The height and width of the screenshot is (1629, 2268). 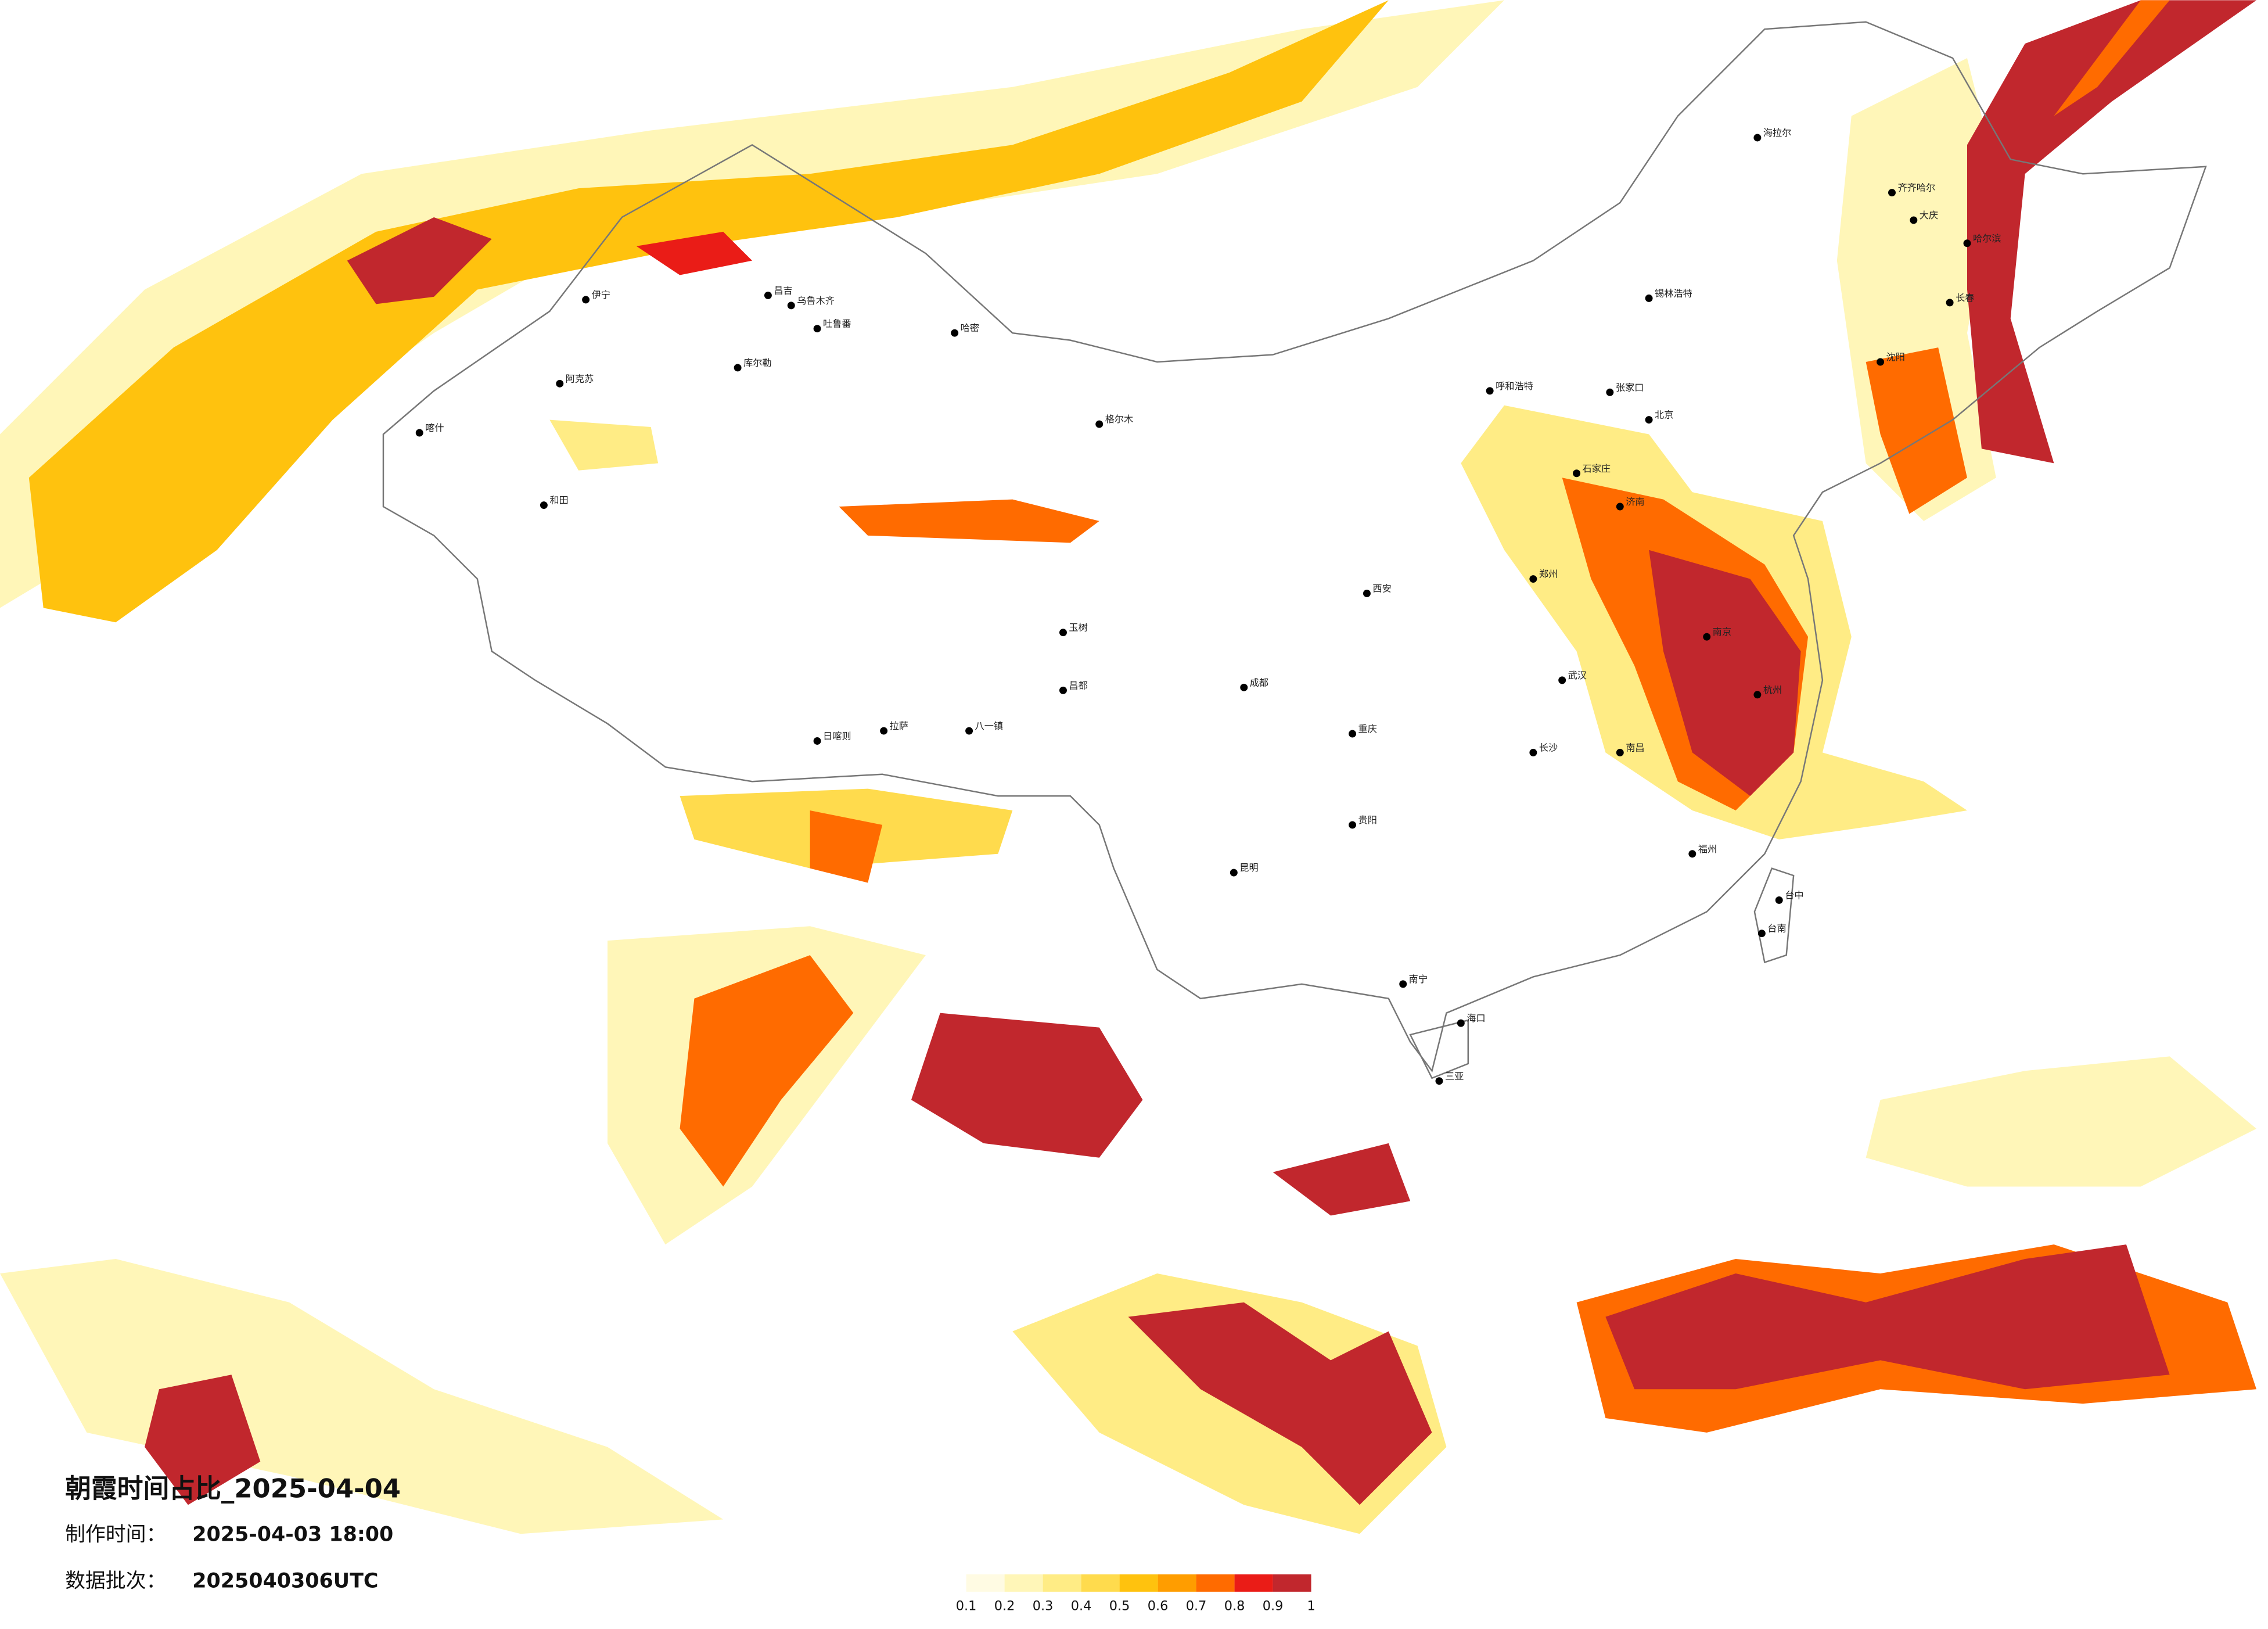 I want to click on city-label: 昆明, so click(x=1248, y=867).